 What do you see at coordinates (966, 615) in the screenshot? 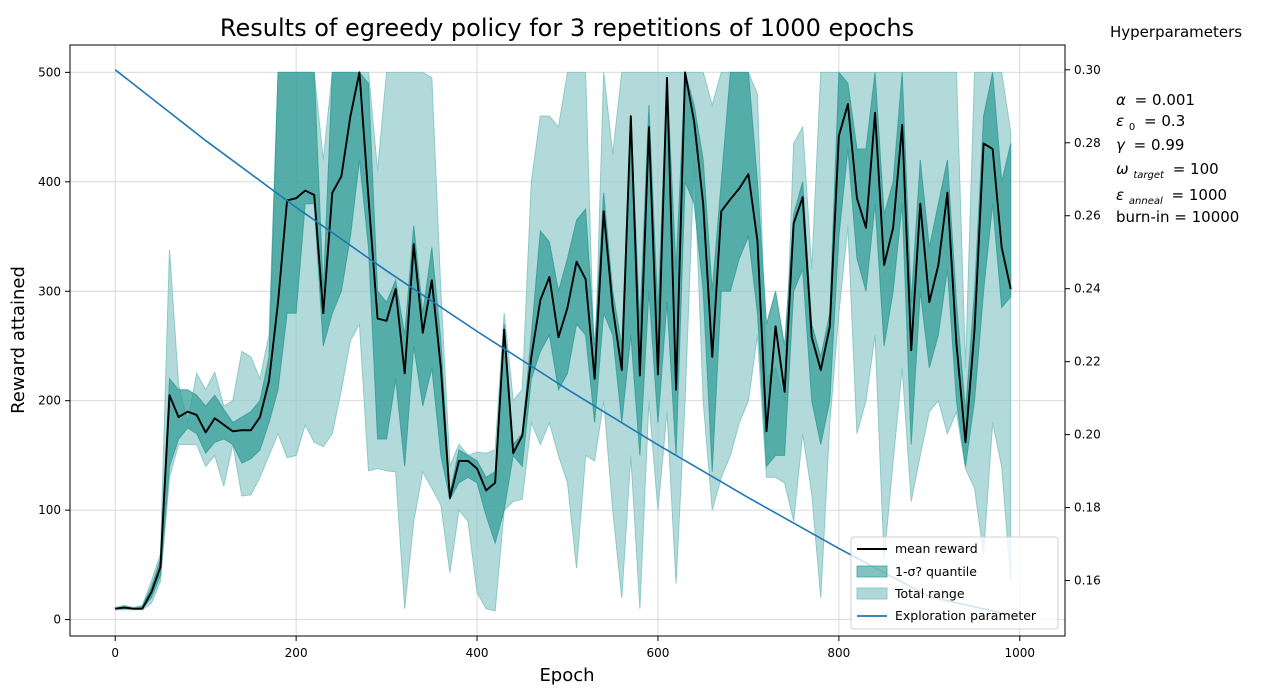
I see `legend-label-exploration: Exploration parameter` at bounding box center [966, 615].